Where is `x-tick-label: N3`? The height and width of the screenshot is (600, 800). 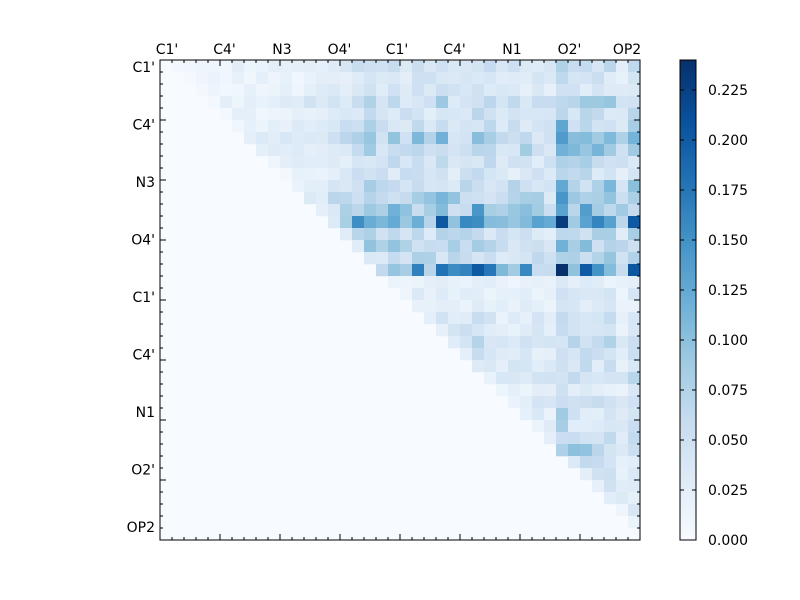 x-tick-label: N3 is located at coordinates (281, 50).